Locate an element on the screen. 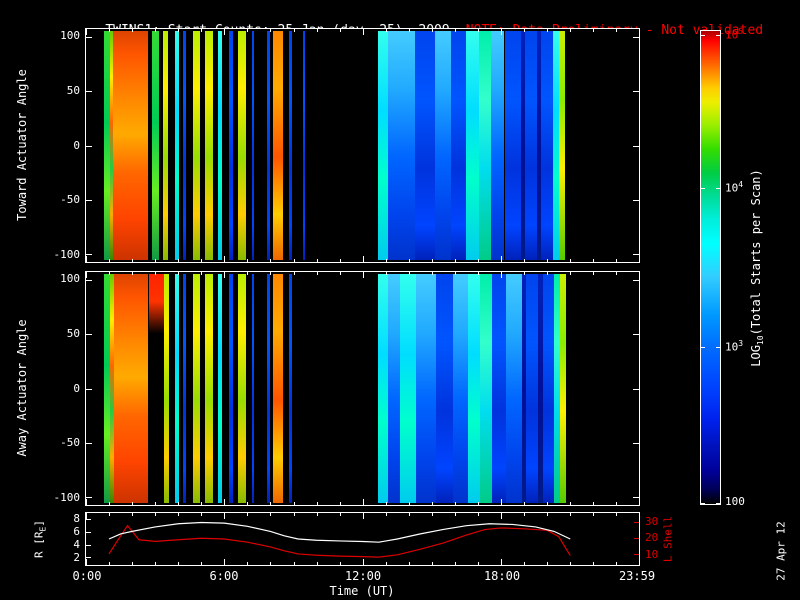  y-tick-label: -100 is located at coordinates (67, 255).